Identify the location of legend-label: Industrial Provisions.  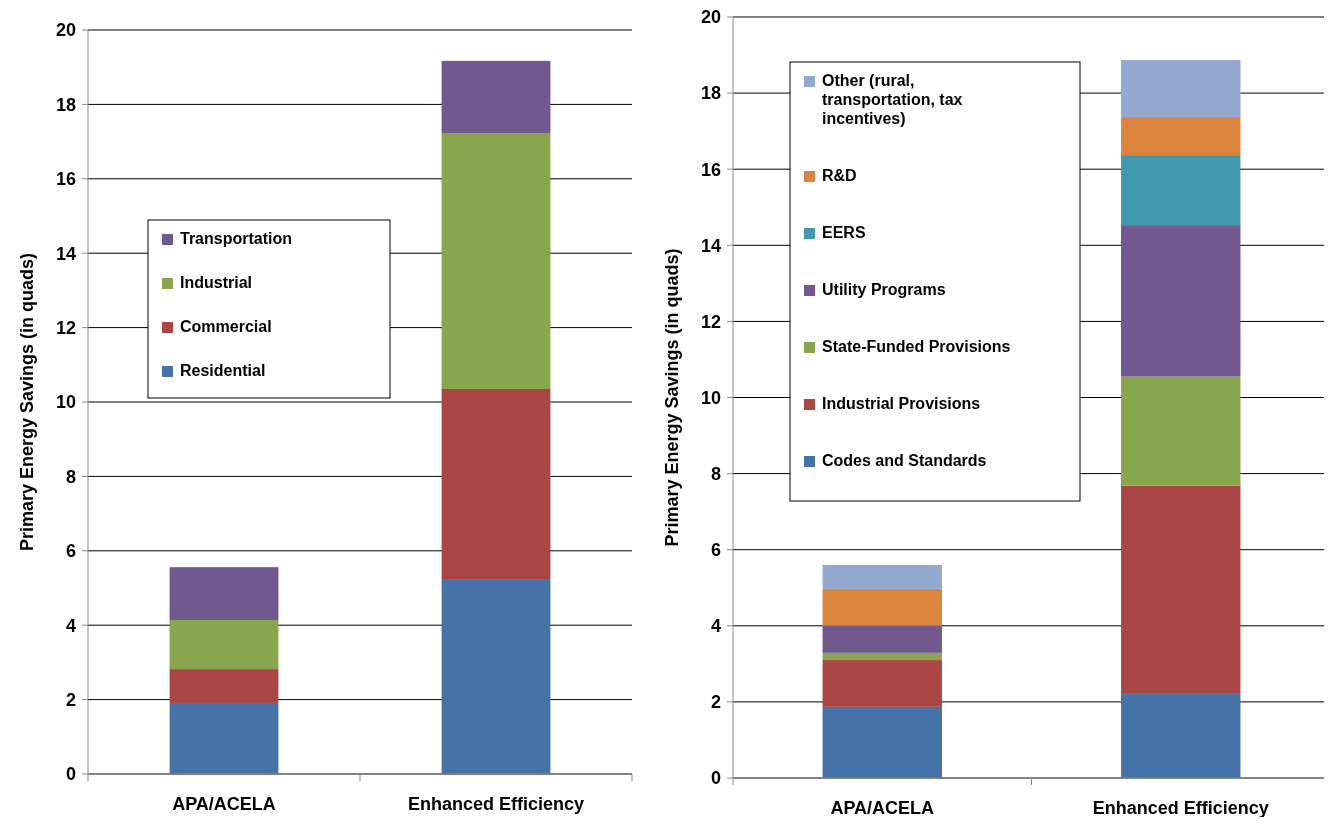
(901, 403).